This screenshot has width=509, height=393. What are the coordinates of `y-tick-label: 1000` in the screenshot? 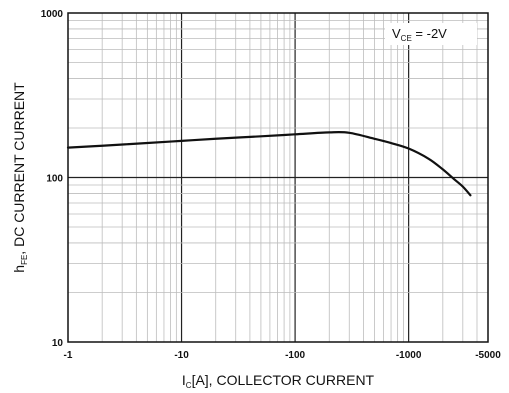 It's located at (52, 14).